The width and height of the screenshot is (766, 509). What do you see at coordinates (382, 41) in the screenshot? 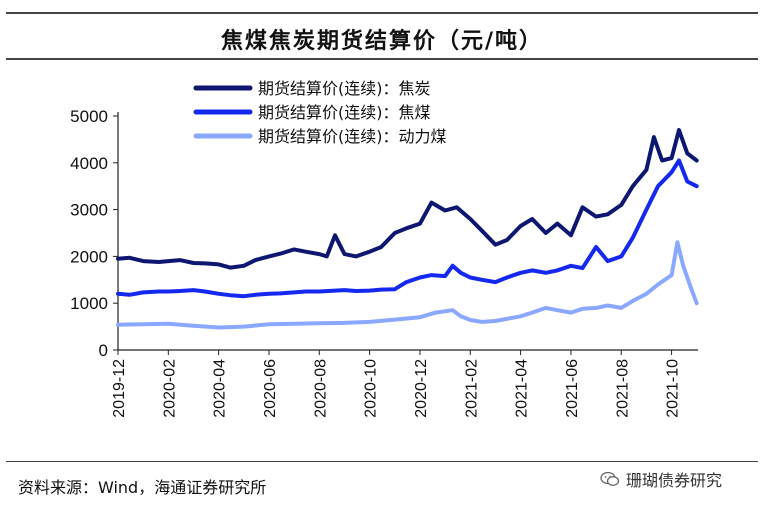
I see `chart-title: 焦煤焦炭期货结算价（元/吨）` at bounding box center [382, 41].